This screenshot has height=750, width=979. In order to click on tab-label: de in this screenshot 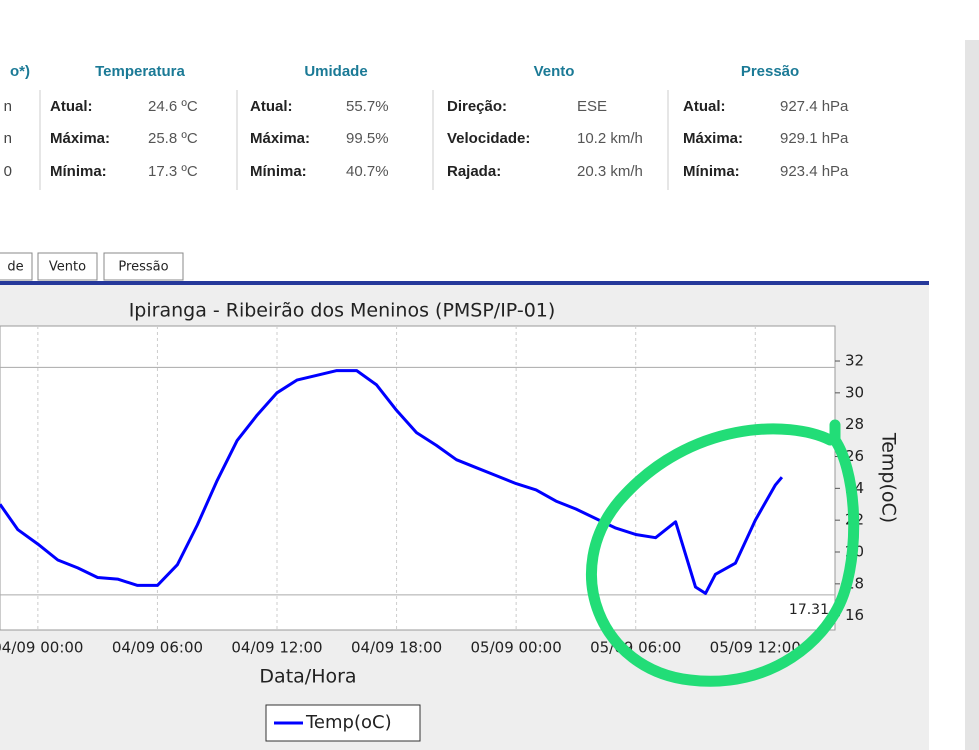, I will do `click(15, 267)`.